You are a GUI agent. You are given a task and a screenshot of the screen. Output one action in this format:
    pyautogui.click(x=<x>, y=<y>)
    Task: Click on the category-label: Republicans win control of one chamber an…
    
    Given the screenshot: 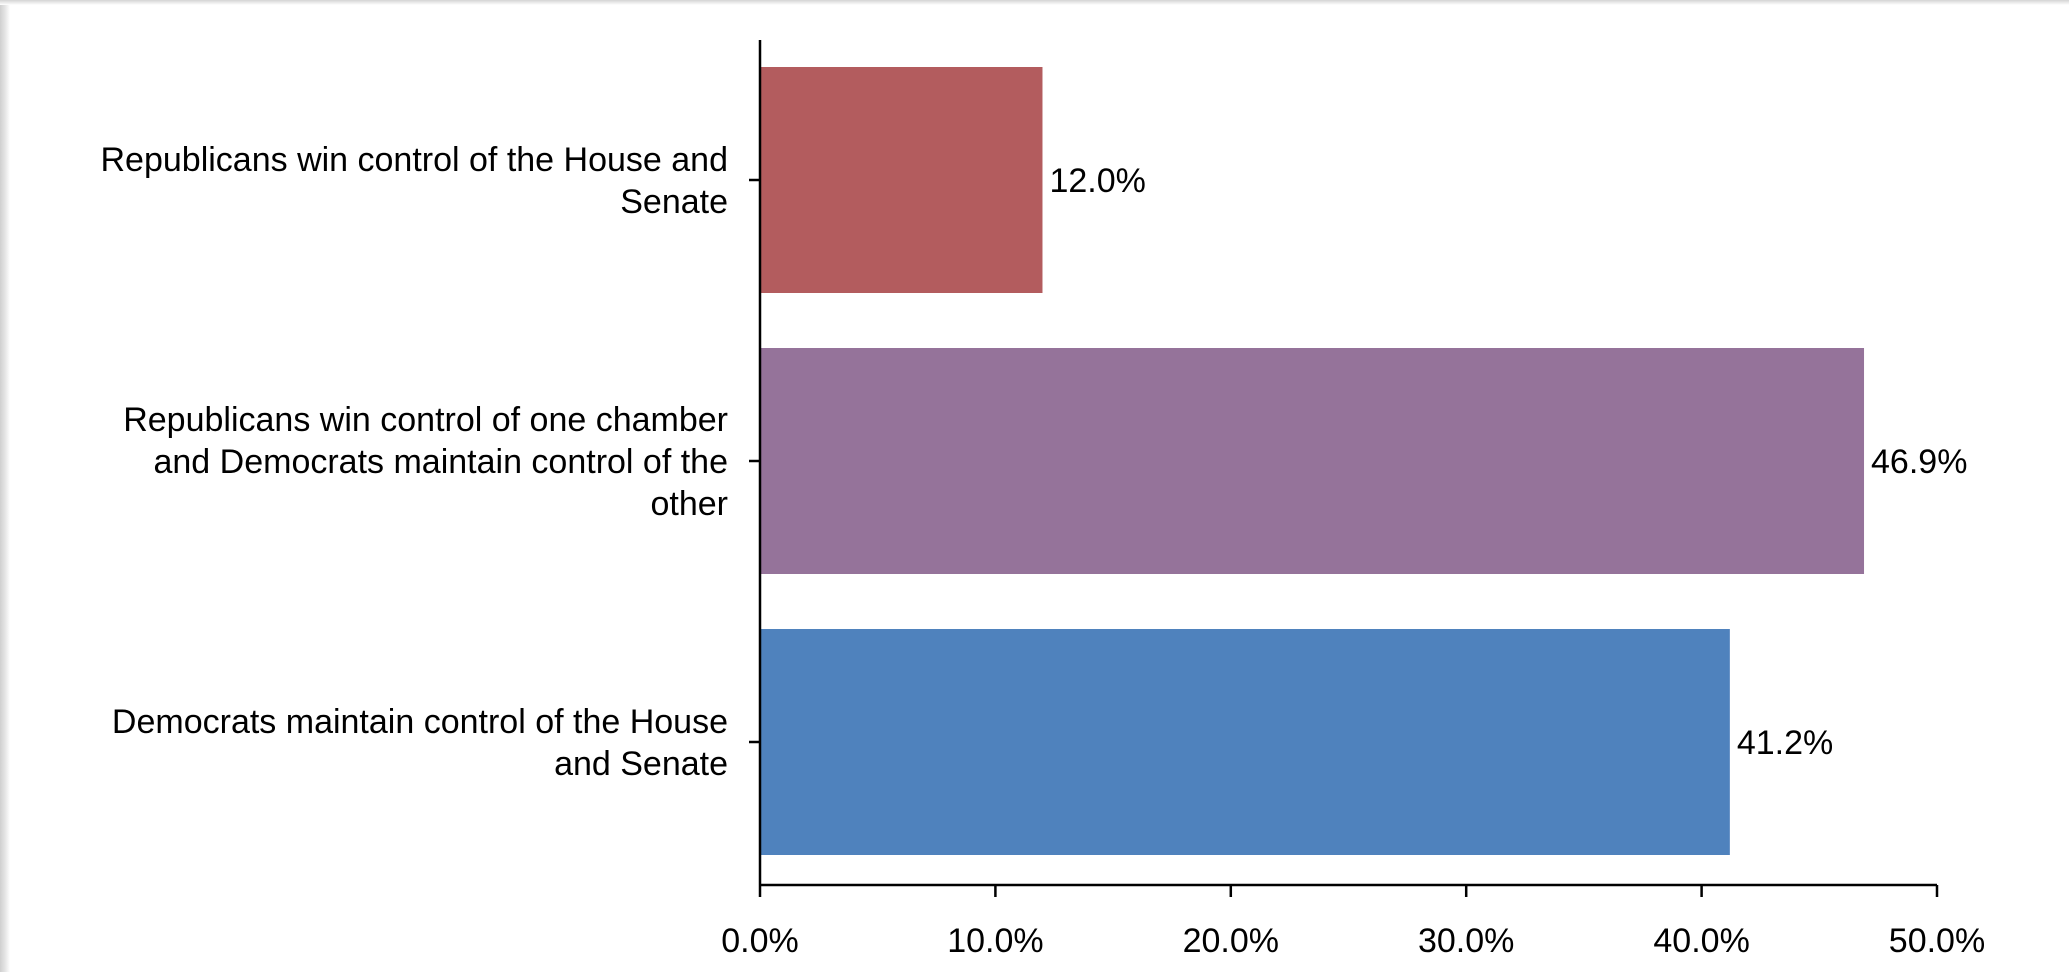 What is the action you would take?
    pyautogui.click(x=425, y=462)
    